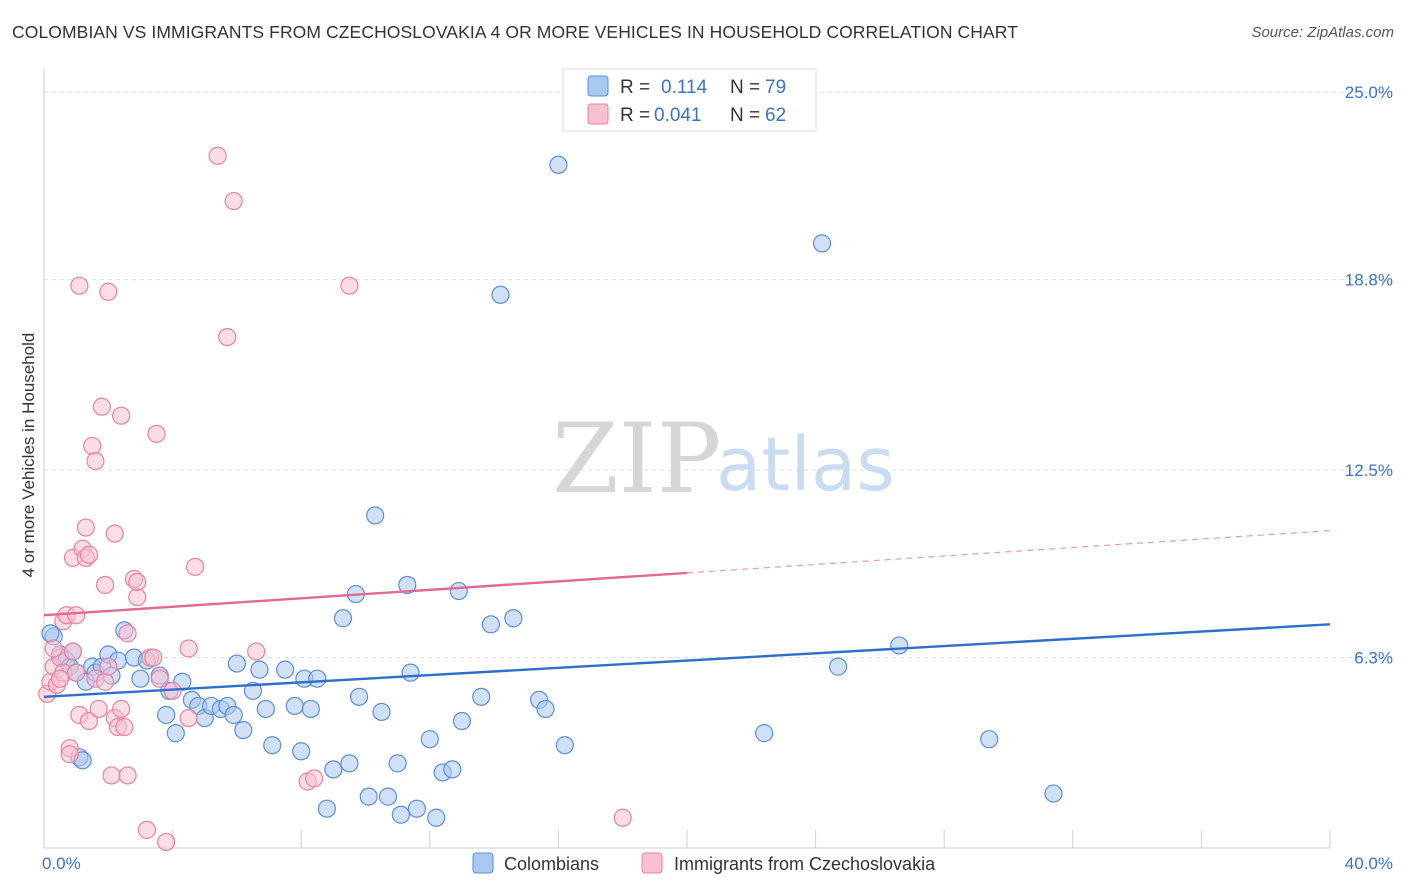  I want to click on legend-swatch-colombians, so click(598, 86).